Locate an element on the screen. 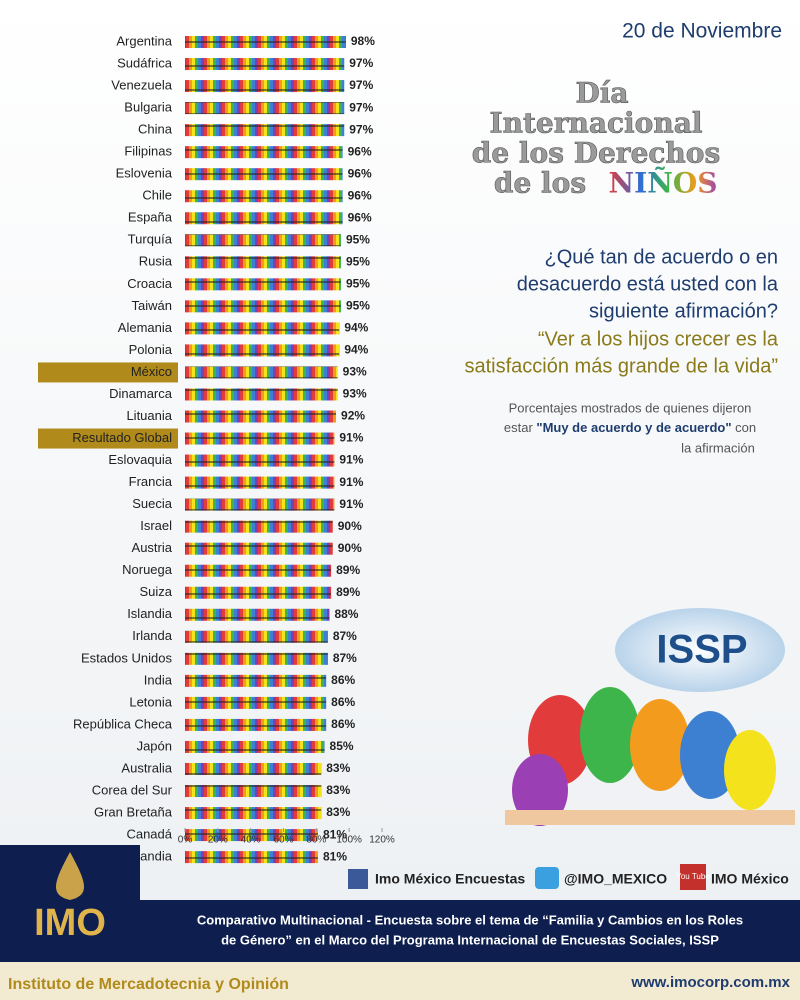  category-label: Corea del Sur is located at coordinates (132, 789).